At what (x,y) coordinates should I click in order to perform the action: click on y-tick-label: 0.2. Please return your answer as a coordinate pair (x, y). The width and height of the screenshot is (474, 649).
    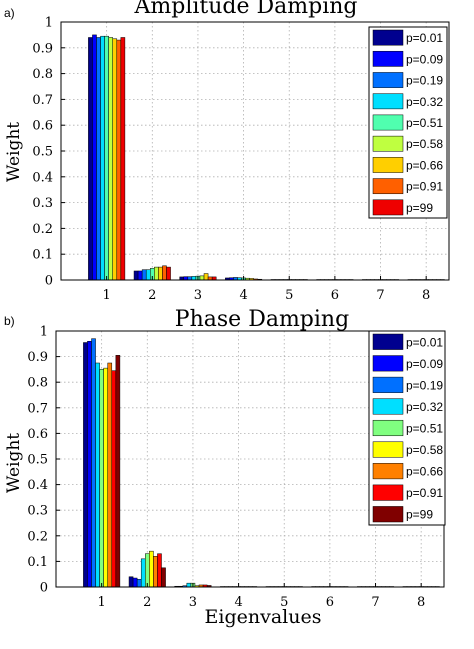
    Looking at the image, I should click on (37, 536).